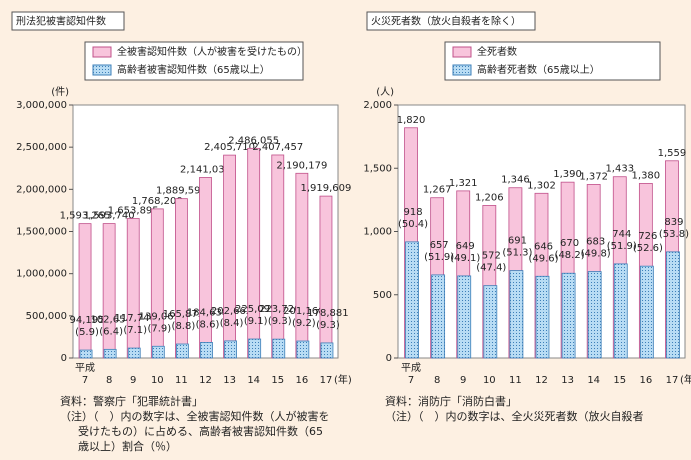 Image resolution: width=691 pixels, height=460 pixels. Describe the element at coordinates (326, 188) in the screenshot. I see `value-label: 1,919,609` at that location.